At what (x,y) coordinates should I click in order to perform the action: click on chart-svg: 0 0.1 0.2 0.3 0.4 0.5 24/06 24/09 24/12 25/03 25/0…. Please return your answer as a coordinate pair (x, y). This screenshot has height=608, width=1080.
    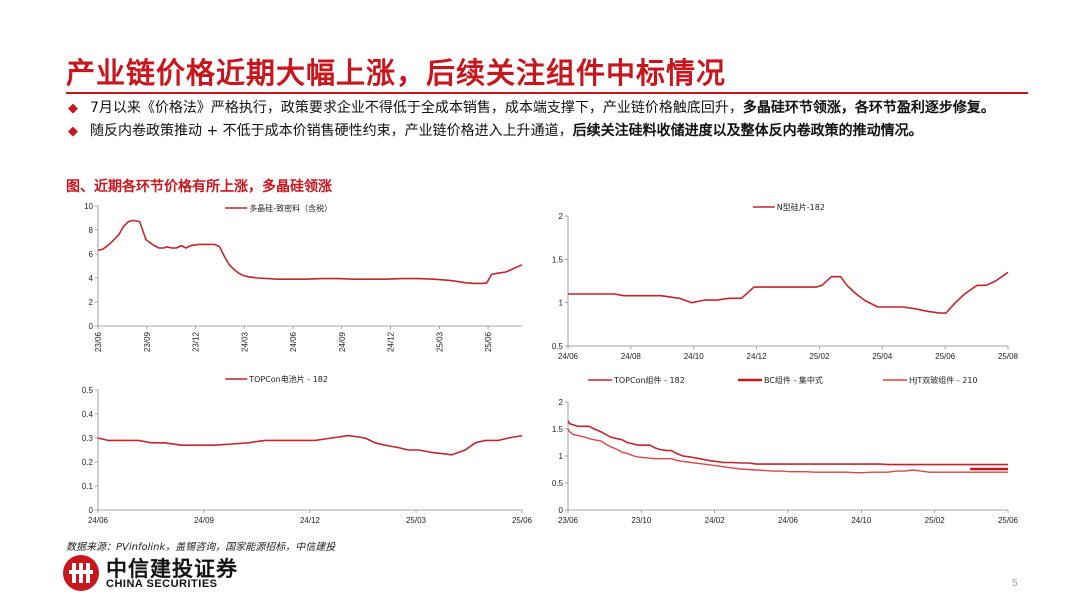
    Looking at the image, I should click on (307, 449).